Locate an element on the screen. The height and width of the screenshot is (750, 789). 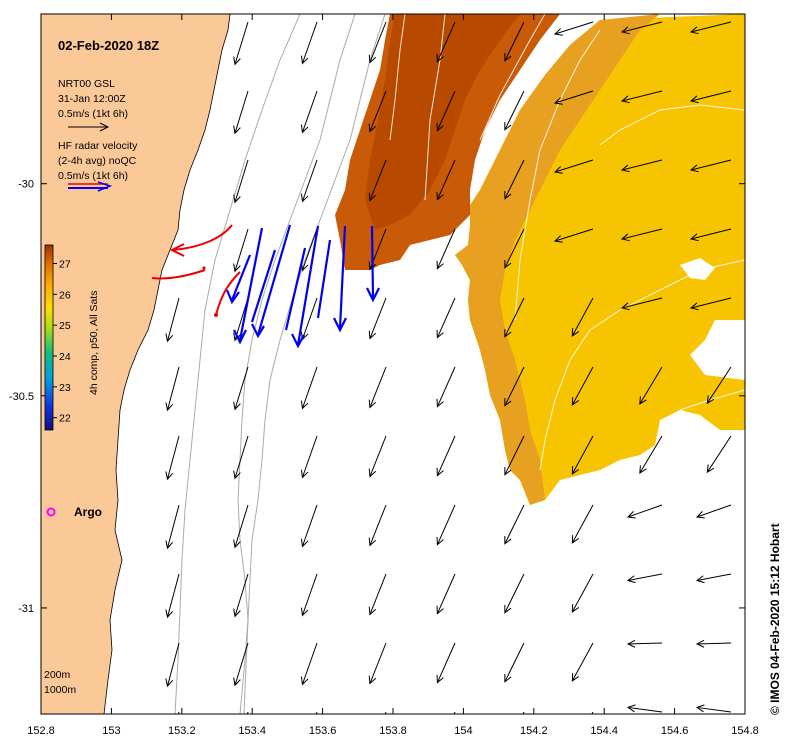
argo-marker is located at coordinates (51, 512).